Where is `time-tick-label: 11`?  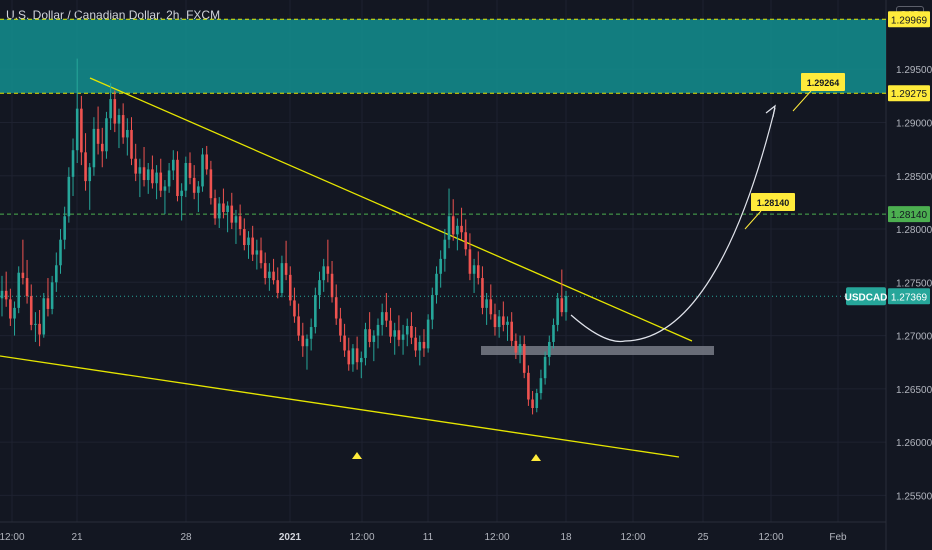
time-tick-label: 11 is located at coordinates (428, 537).